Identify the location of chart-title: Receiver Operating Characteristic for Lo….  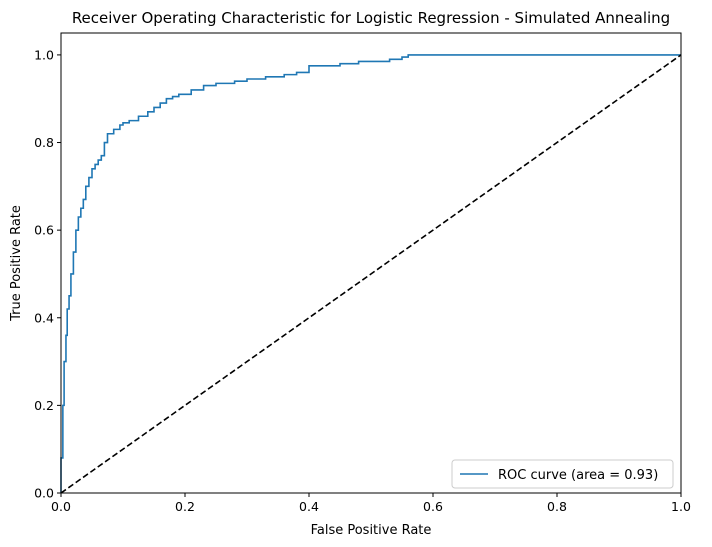
(371, 18).